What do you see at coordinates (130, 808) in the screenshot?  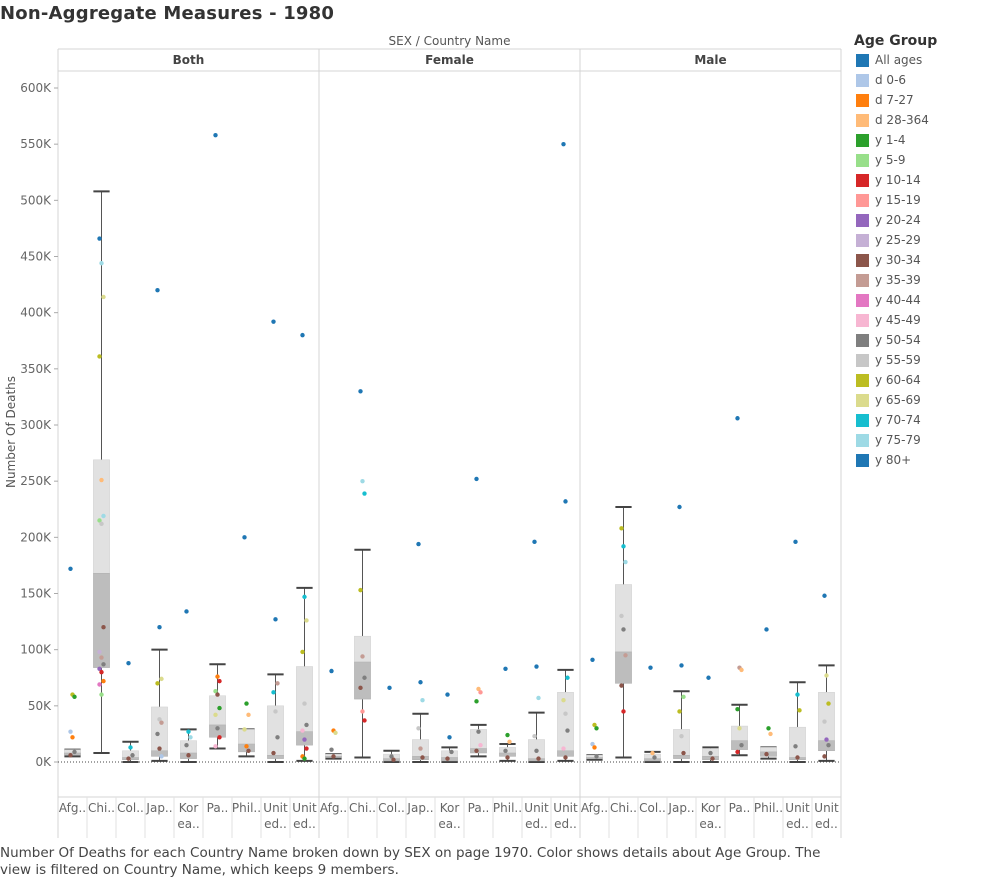 I see `category-label: Col..` at bounding box center [130, 808].